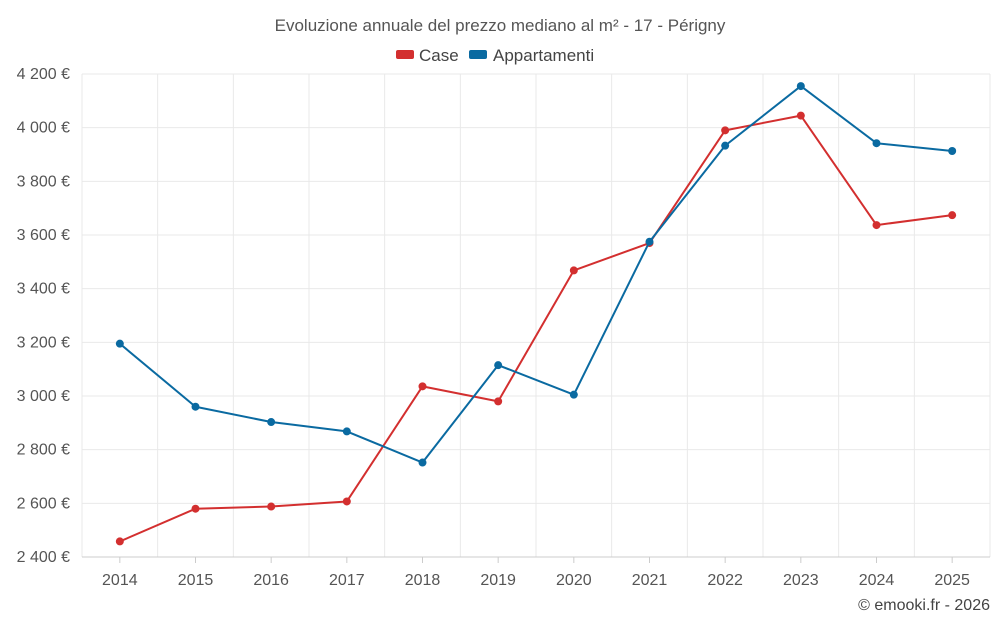 This screenshot has height=625, width=1000. What do you see at coordinates (952, 580) in the screenshot?
I see `x-tick-label: 2025` at bounding box center [952, 580].